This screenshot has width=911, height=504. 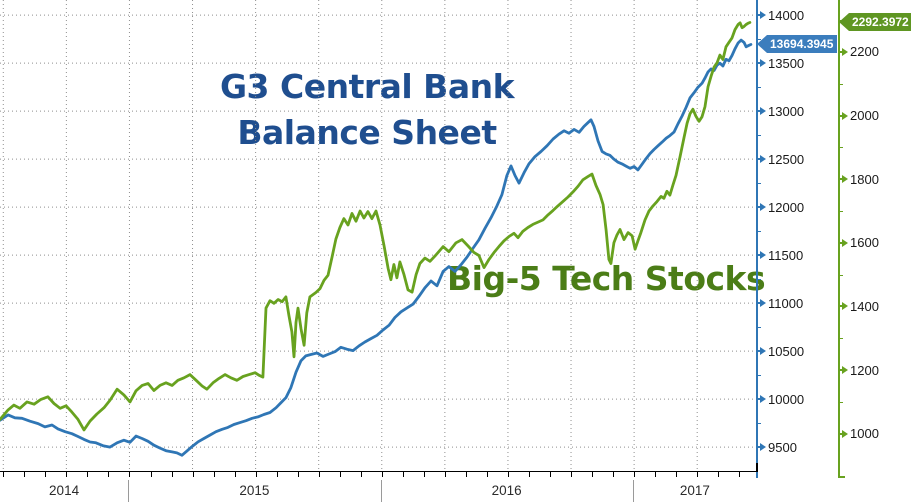 What do you see at coordinates (841, 477) in the screenshot?
I see `green-axis-foot` at bounding box center [841, 477].